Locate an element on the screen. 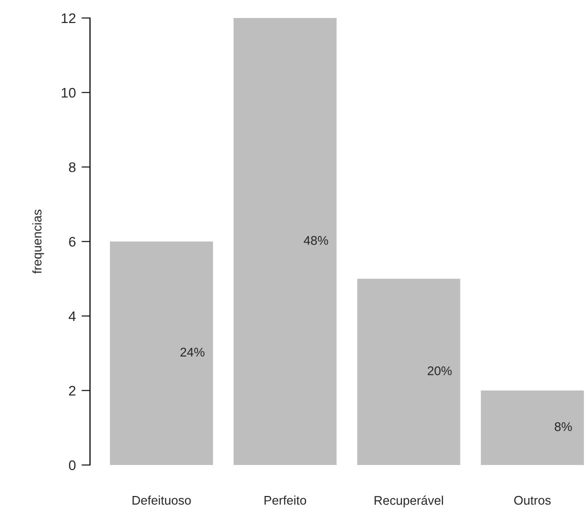 The height and width of the screenshot is (514, 588). annotation: 48% is located at coordinates (316, 240).